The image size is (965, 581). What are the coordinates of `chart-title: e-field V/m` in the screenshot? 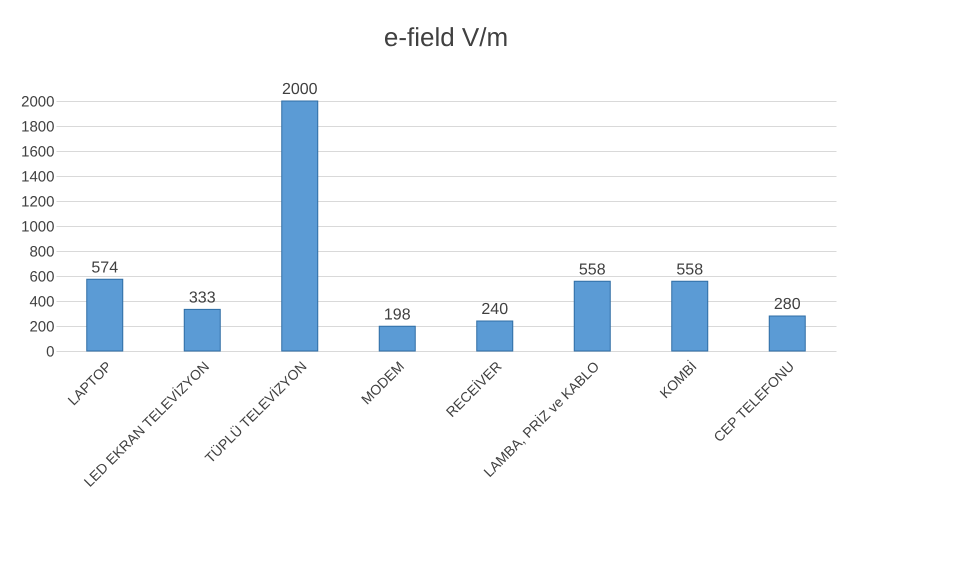 It's located at (446, 37).